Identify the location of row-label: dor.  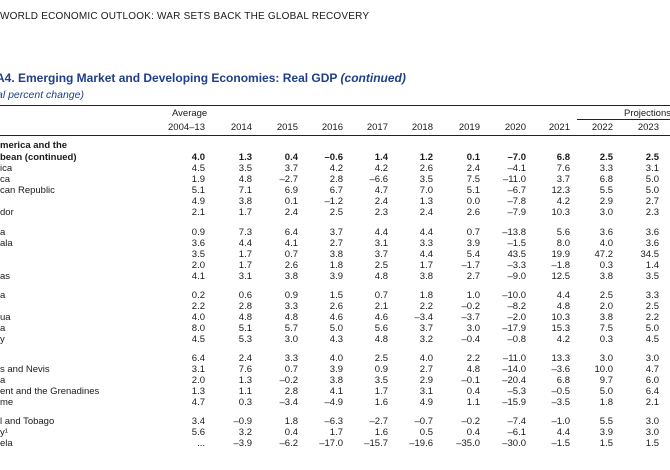
(7, 212).